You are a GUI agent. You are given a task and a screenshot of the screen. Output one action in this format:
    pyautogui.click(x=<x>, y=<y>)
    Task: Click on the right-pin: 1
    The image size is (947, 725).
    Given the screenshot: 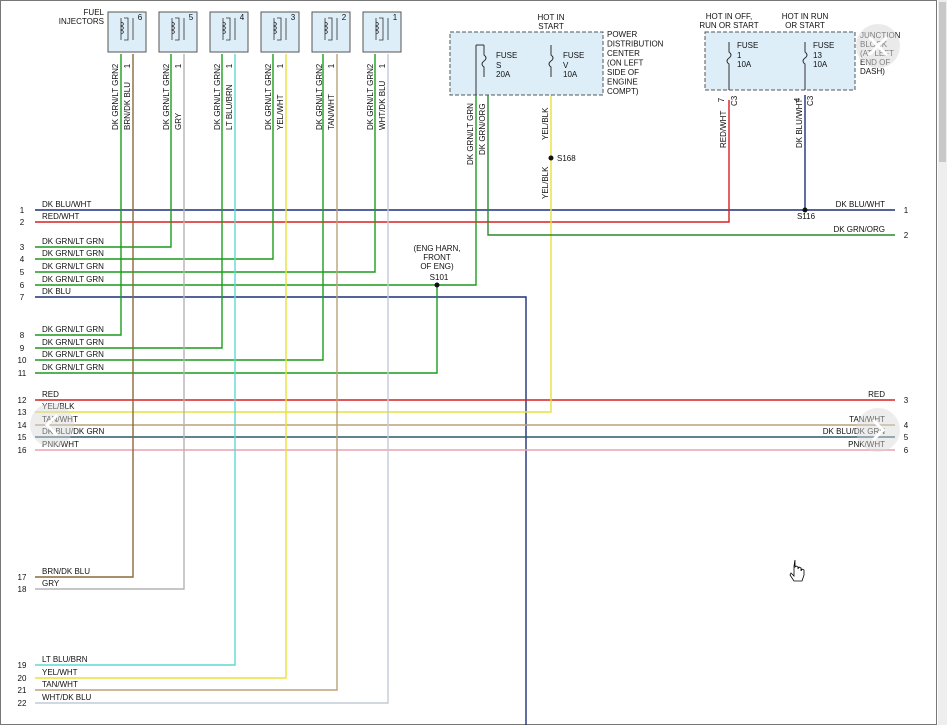 What is the action you would take?
    pyautogui.click(x=906, y=210)
    